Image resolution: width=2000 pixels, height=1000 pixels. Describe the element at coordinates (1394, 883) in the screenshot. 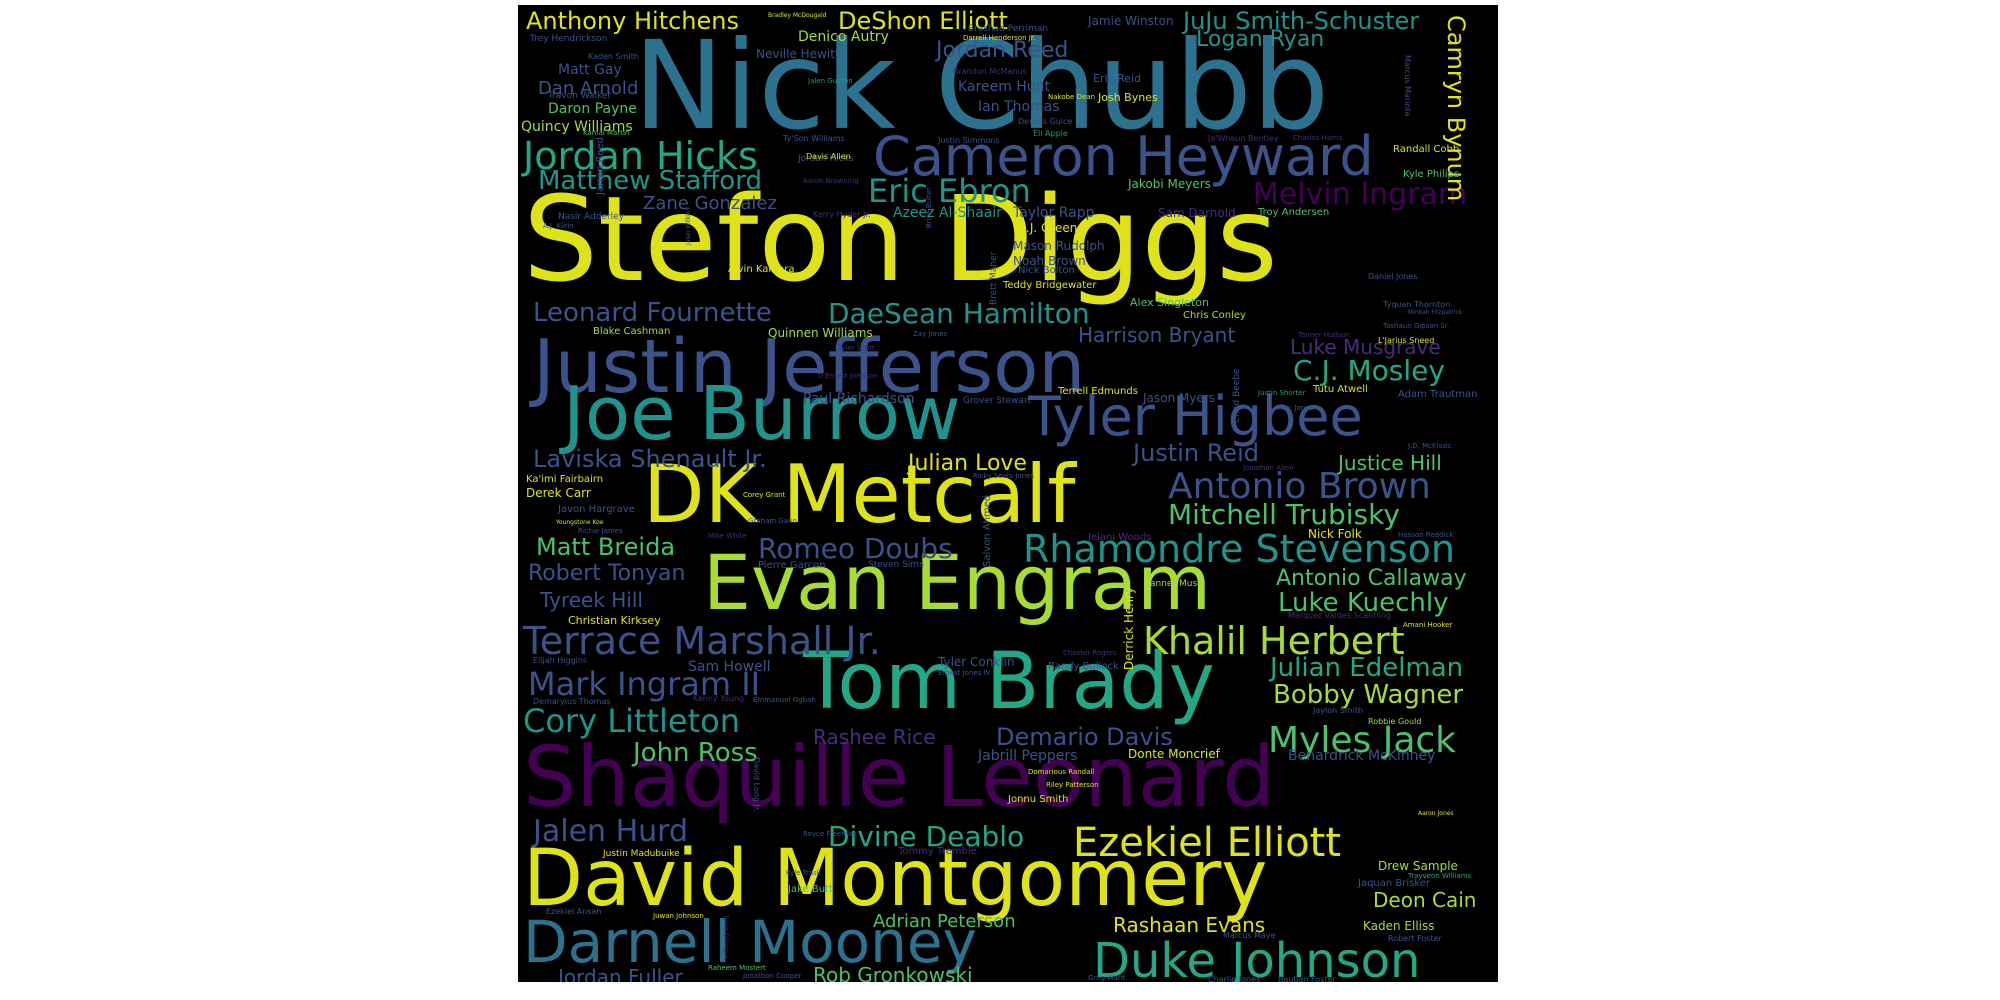

I see `word-w112: Jaquan Brisker` at that location.